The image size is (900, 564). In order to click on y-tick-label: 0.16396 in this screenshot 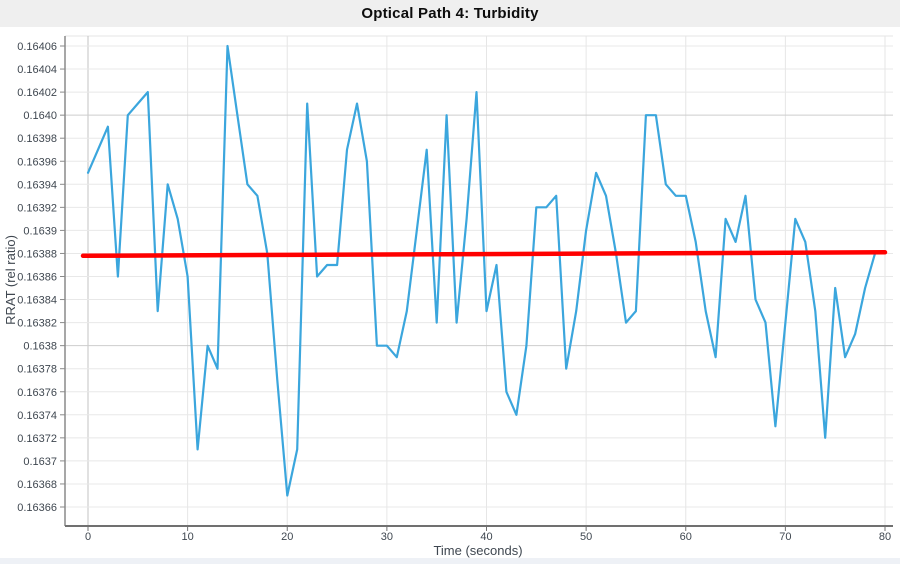, I will do `click(37, 162)`.